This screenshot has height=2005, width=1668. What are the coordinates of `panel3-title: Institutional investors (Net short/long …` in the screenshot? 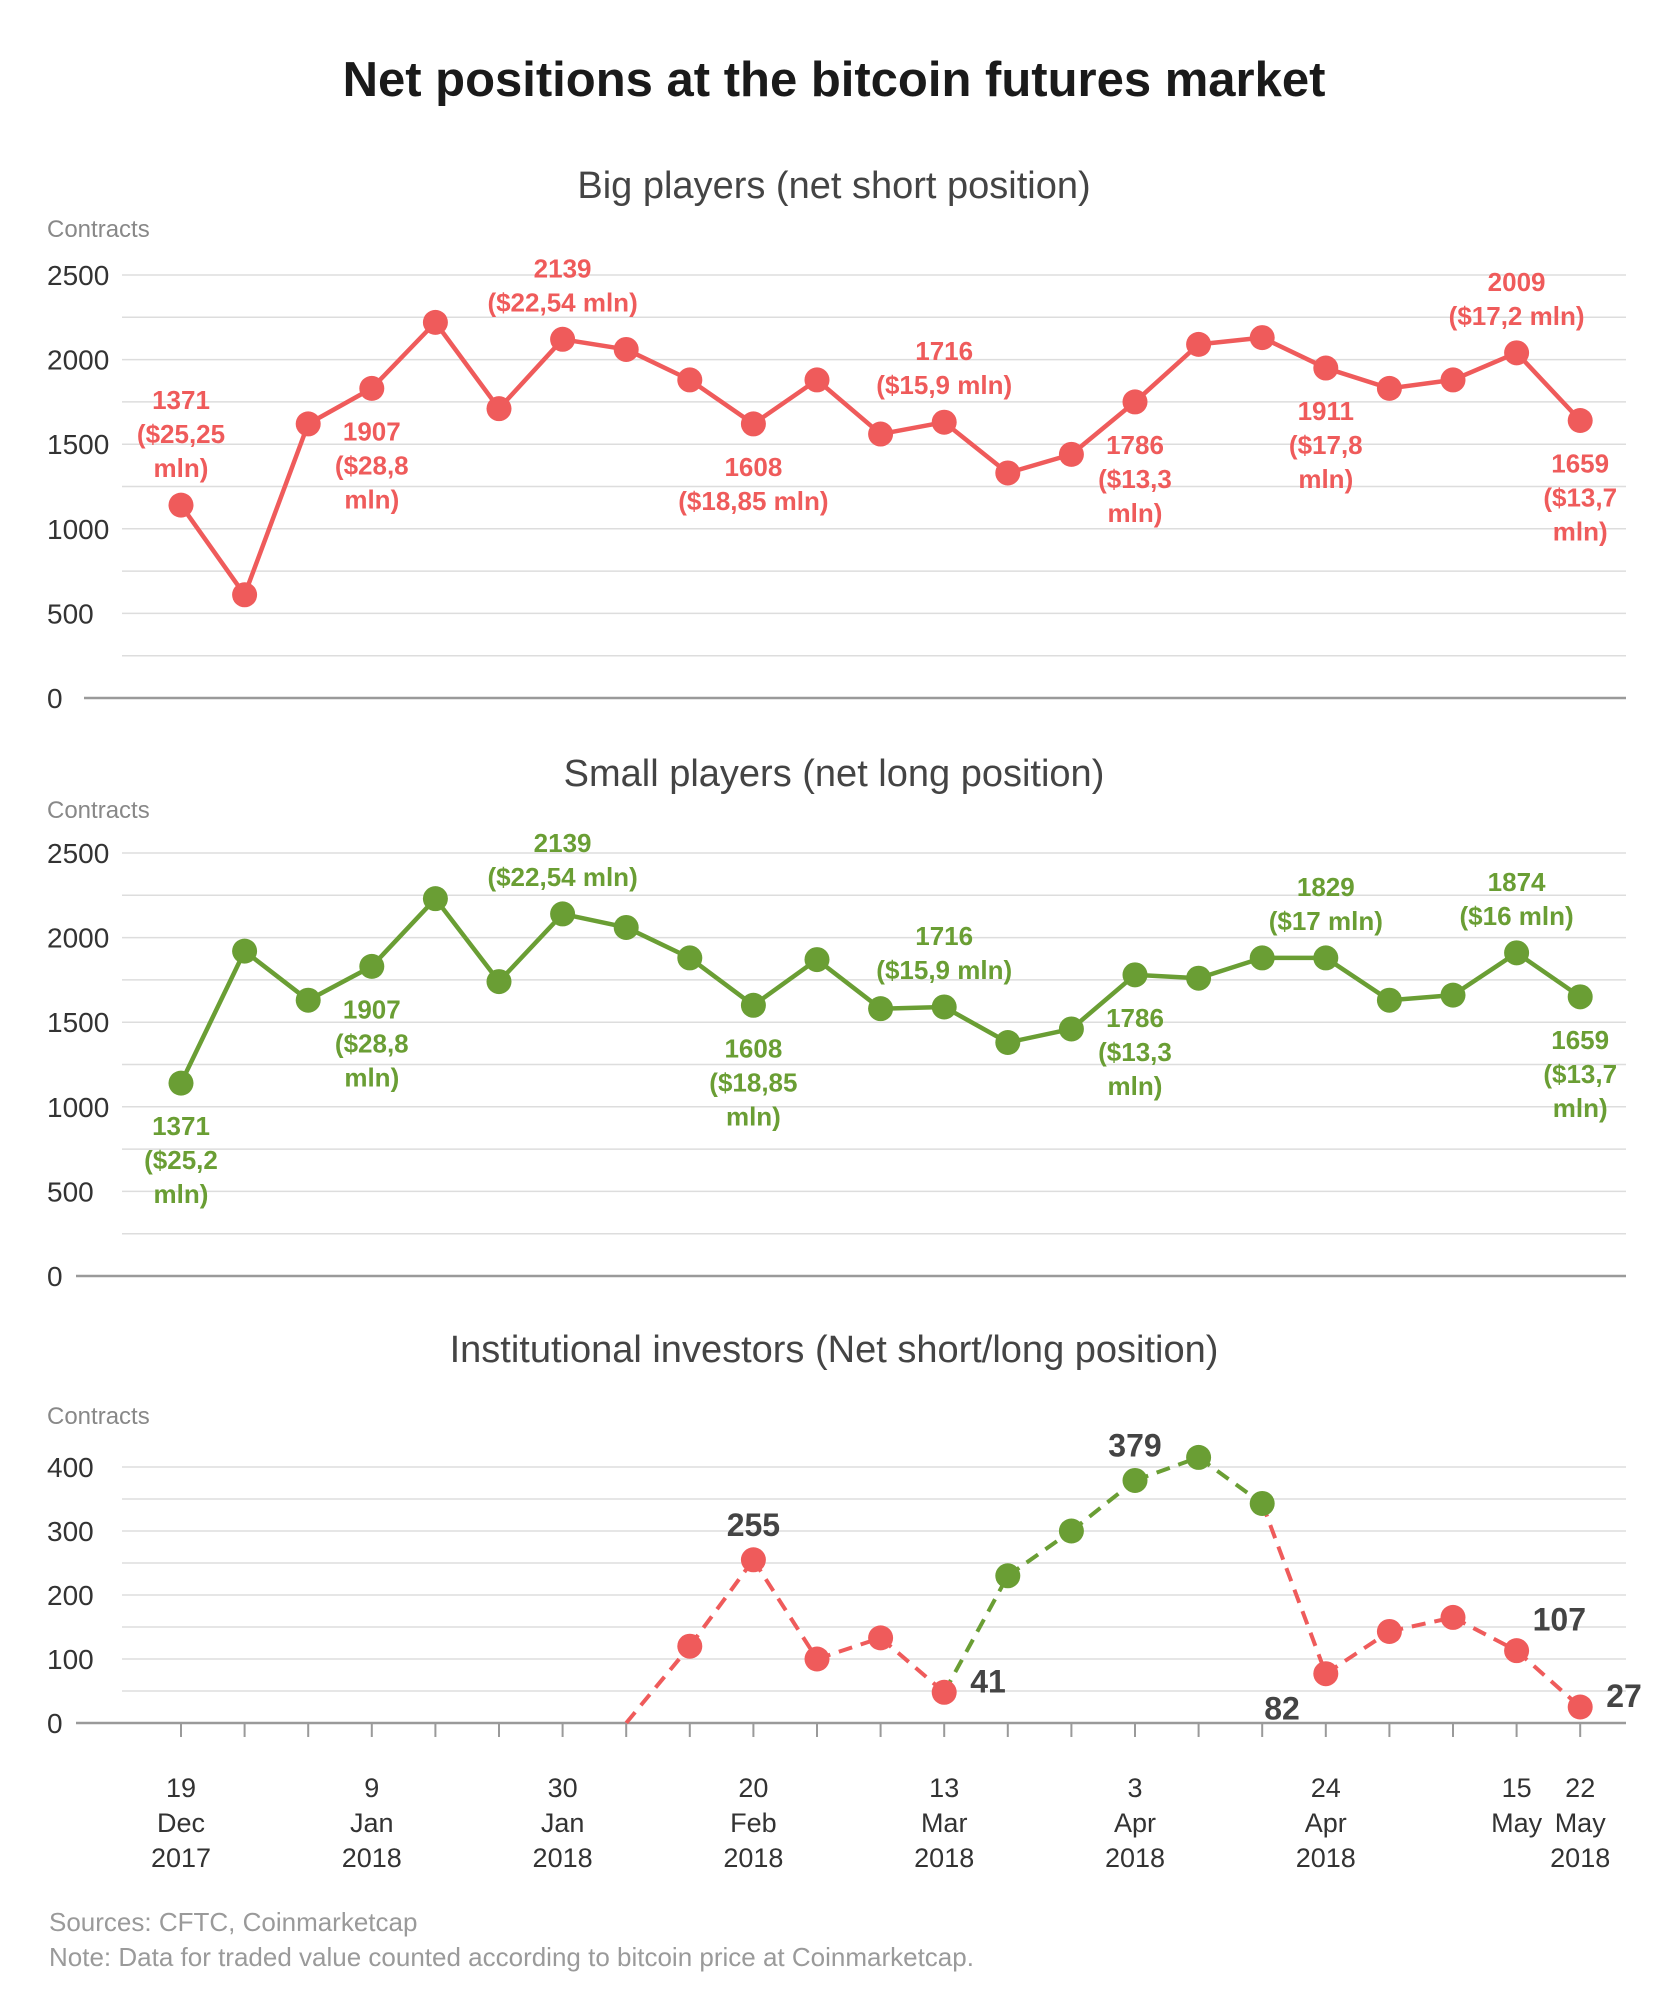 It's located at (834, 1350).